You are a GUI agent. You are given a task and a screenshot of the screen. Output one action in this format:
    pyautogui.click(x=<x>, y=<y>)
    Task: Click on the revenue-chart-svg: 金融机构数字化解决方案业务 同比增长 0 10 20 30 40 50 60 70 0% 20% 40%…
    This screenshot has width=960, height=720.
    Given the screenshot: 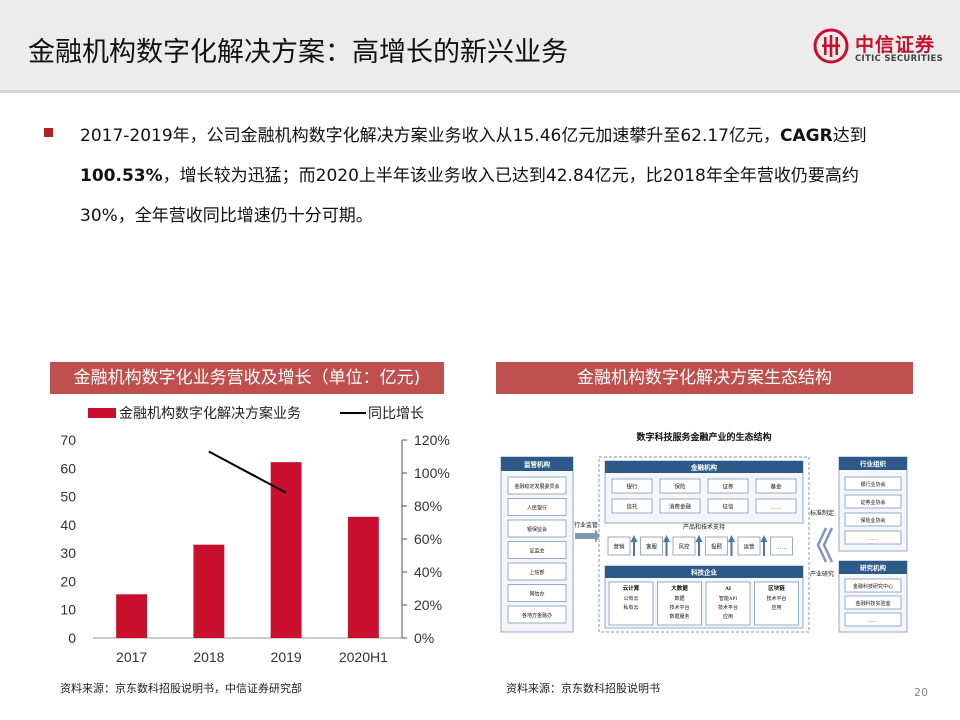 What is the action you would take?
    pyautogui.click(x=255, y=535)
    